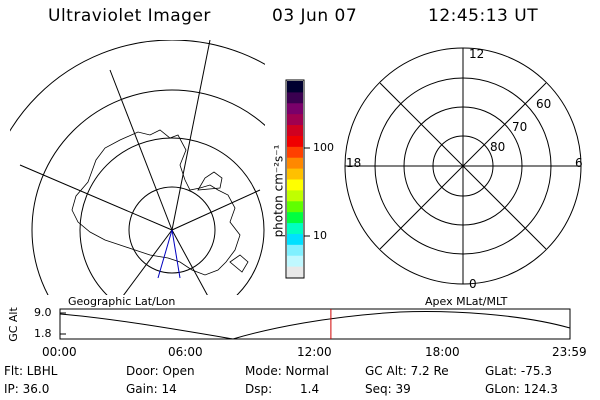  I want to click on colorbar-frame, so click(295, 179).